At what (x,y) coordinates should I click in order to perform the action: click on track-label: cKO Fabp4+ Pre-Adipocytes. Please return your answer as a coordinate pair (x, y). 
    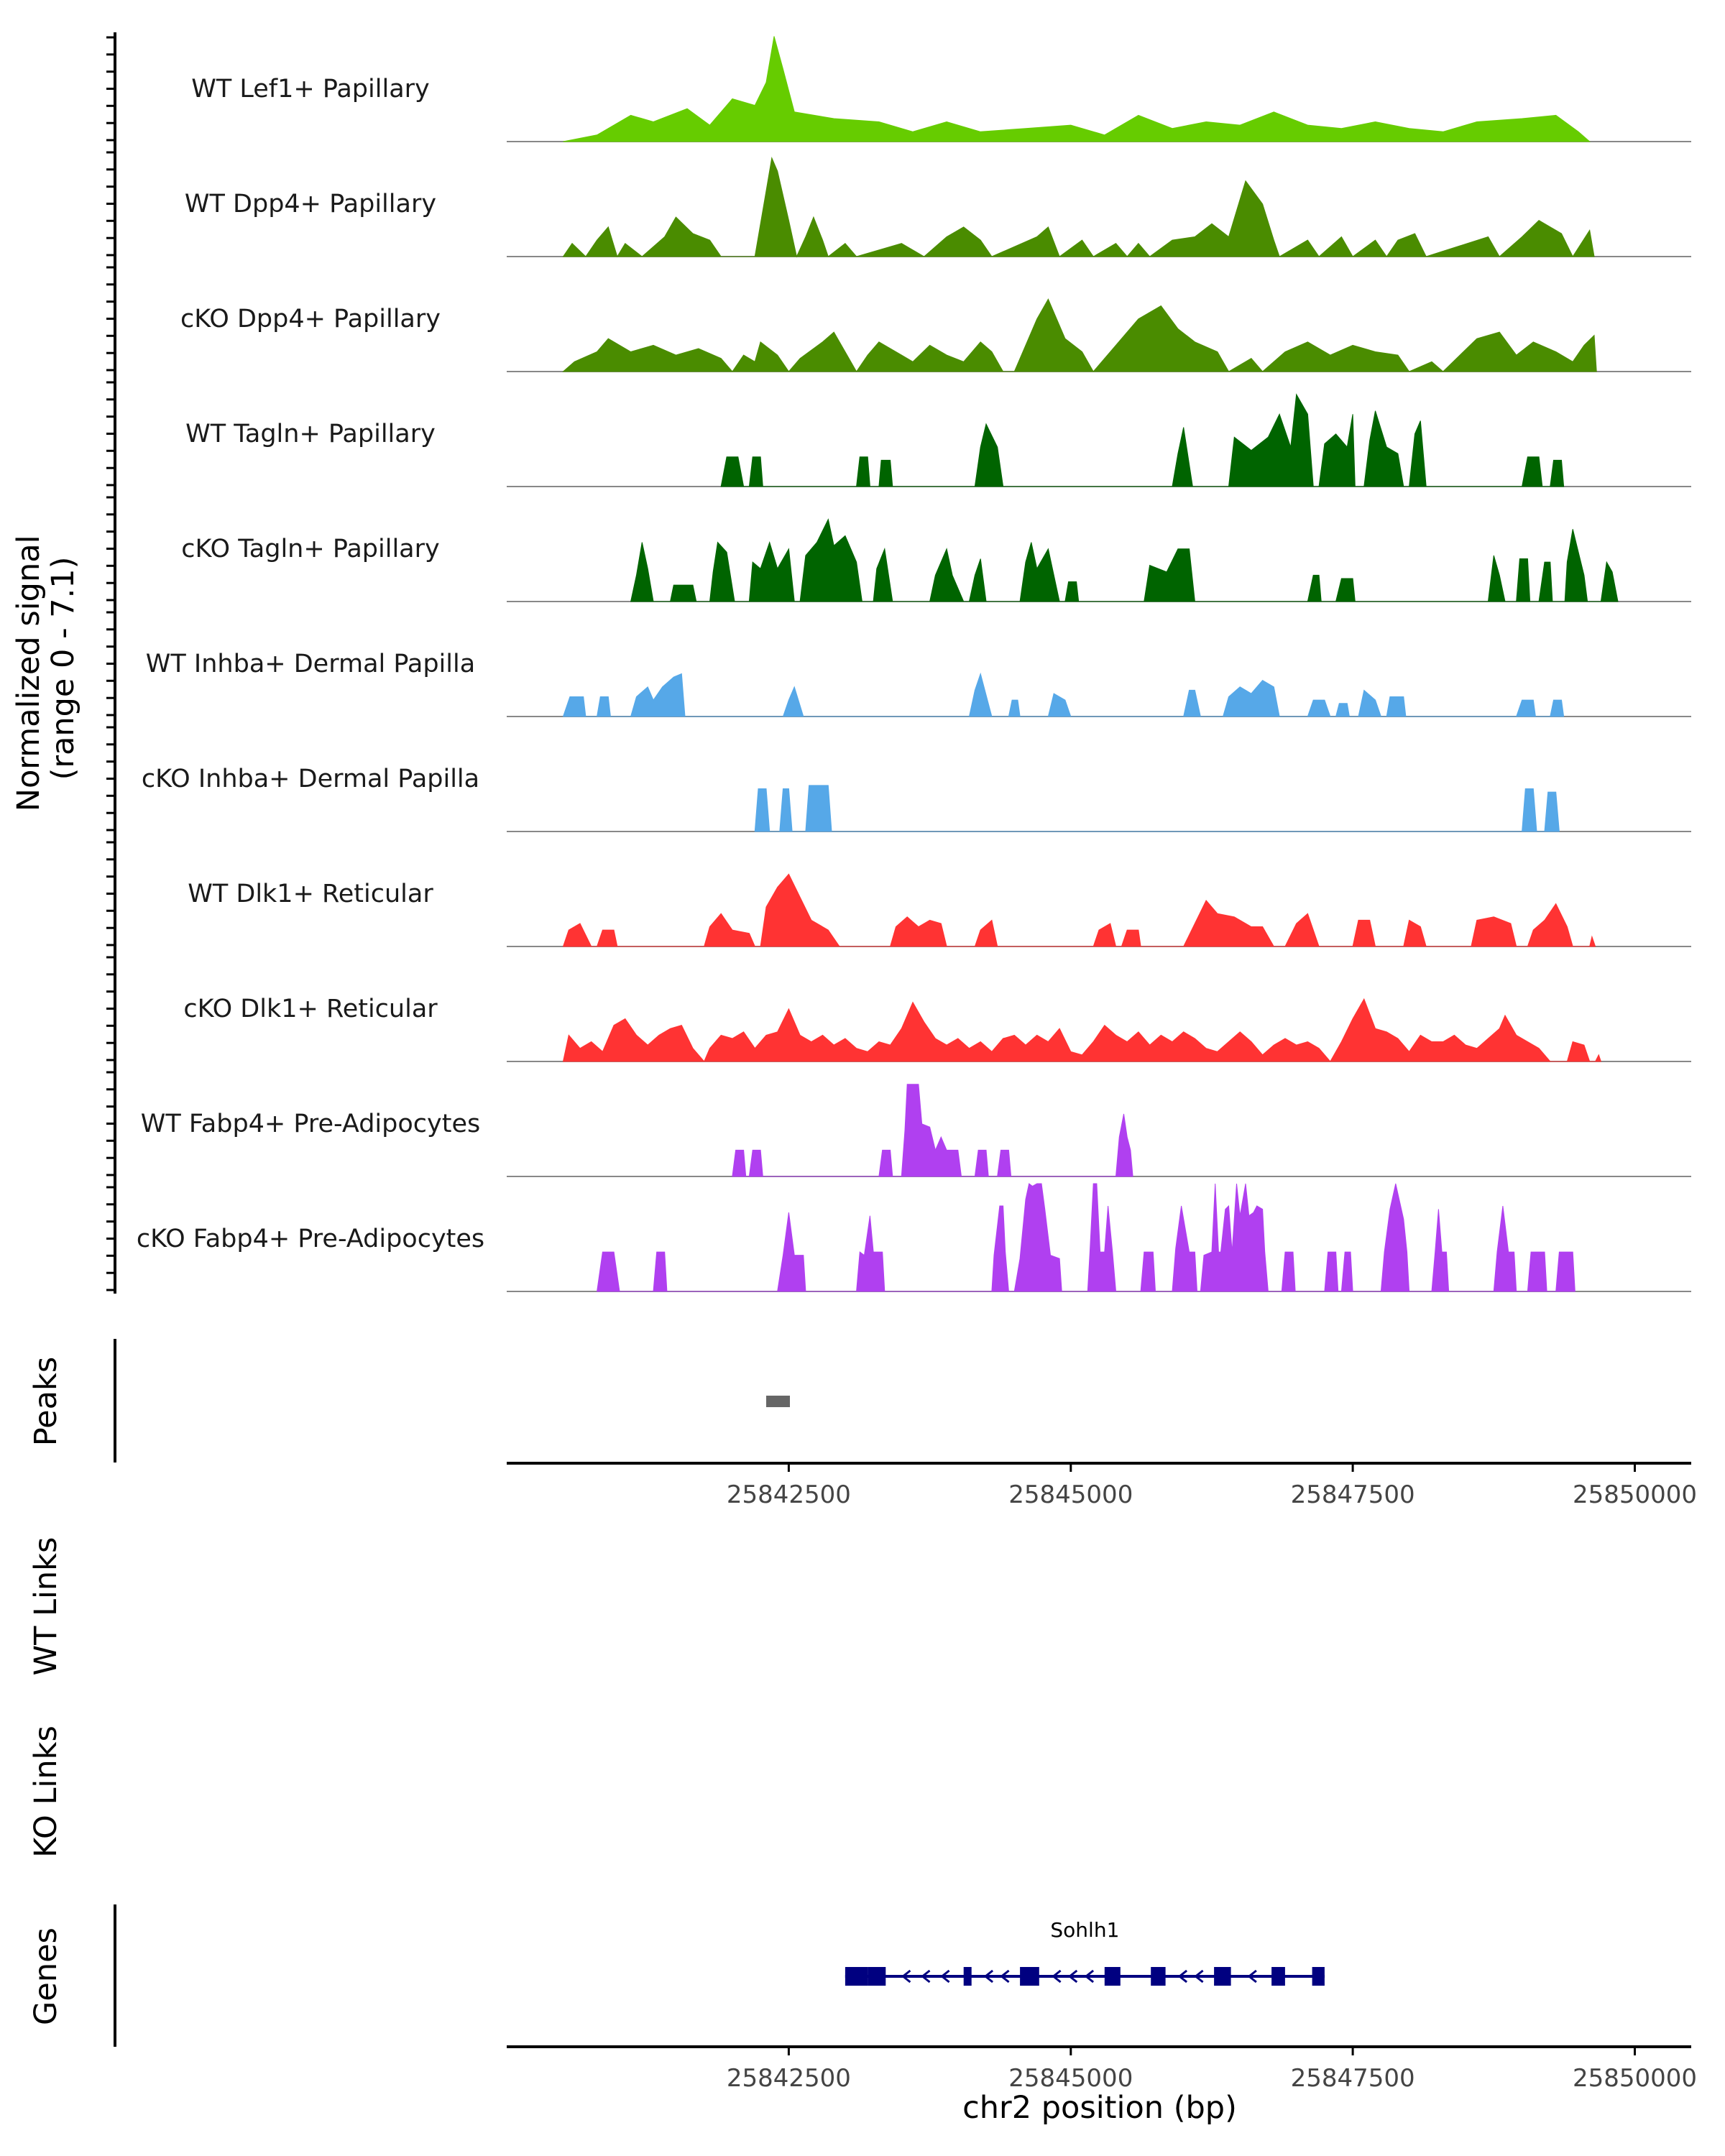
    Looking at the image, I should click on (310, 1239).